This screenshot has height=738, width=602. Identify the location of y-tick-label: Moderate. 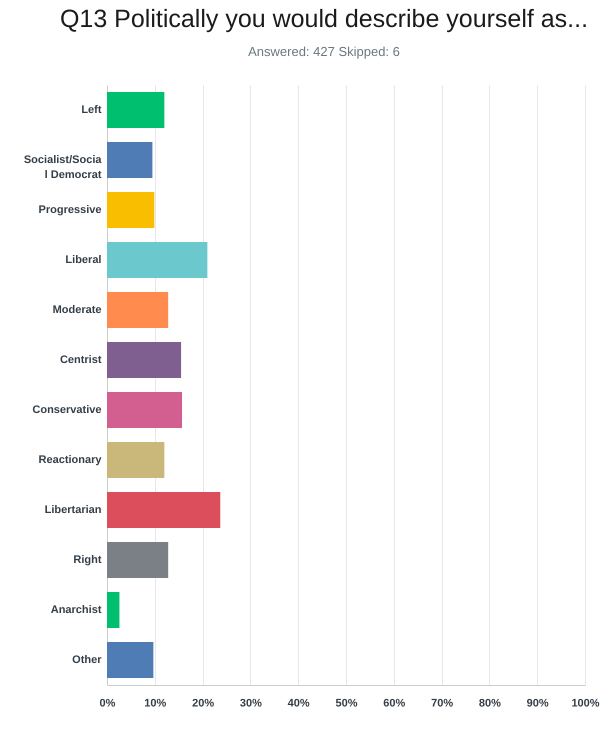
(77, 310).